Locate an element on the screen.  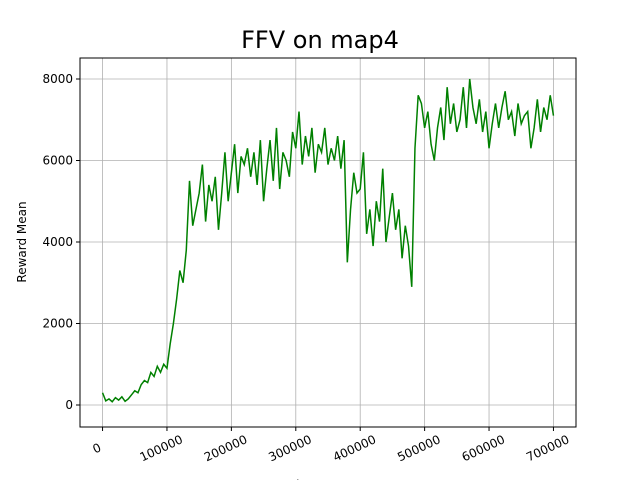
x-tick-label: 500000 is located at coordinates (418, 448).